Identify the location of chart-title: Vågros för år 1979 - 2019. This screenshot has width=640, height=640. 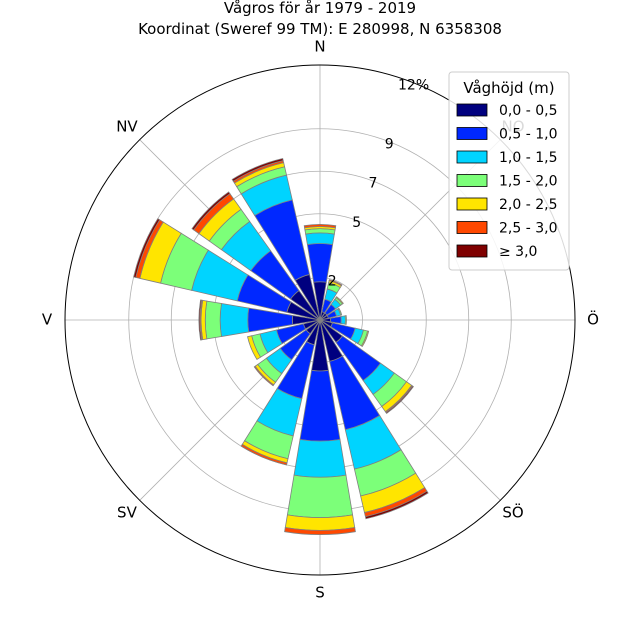
(320, 8).